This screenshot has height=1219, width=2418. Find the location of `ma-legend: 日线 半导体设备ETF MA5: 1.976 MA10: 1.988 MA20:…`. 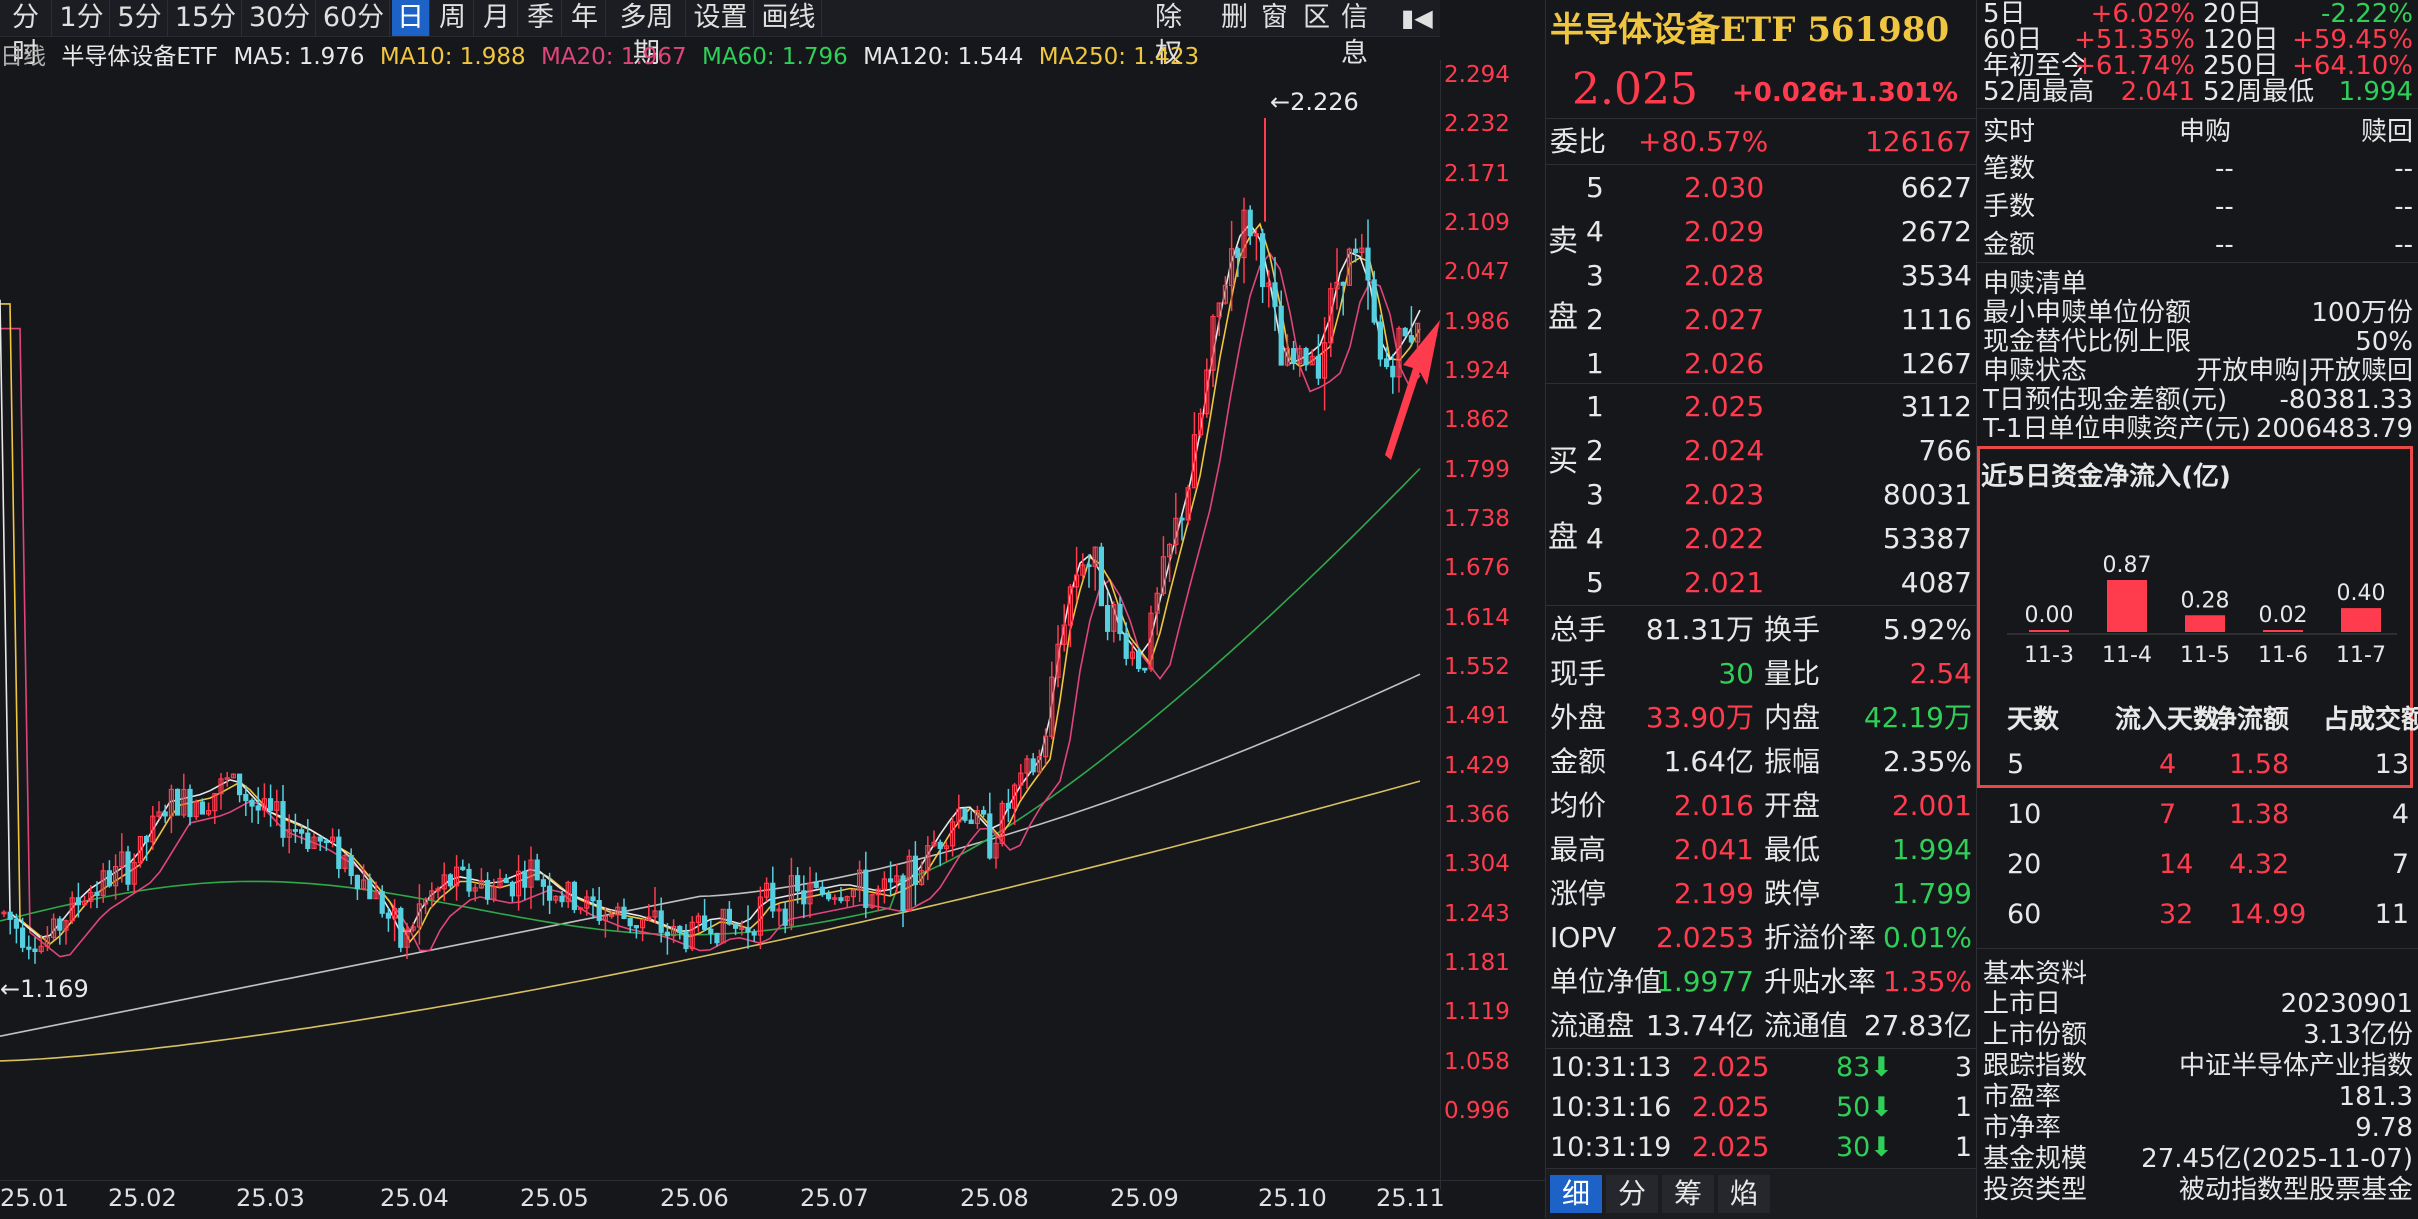

ma-legend: 日线 半导体设备ETF MA5: 1.976 MA10: 1.988 MA20:… is located at coordinates (603, 57).